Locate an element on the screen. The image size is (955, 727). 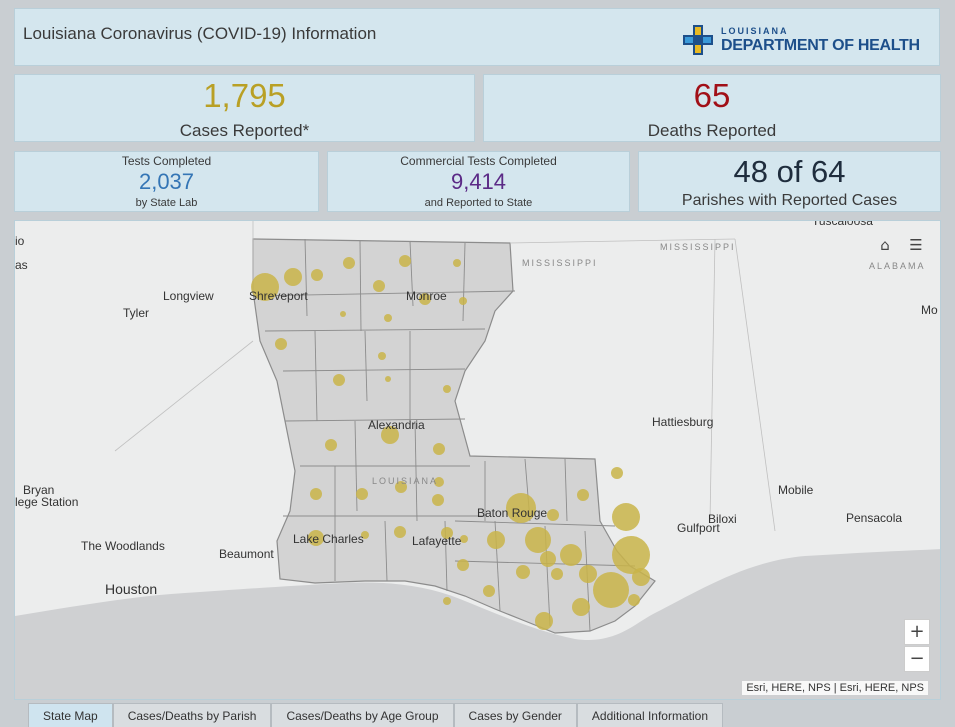
tests-completed-card: Tests Completed 2,037 by State Lab is located at coordinates (166, 181).